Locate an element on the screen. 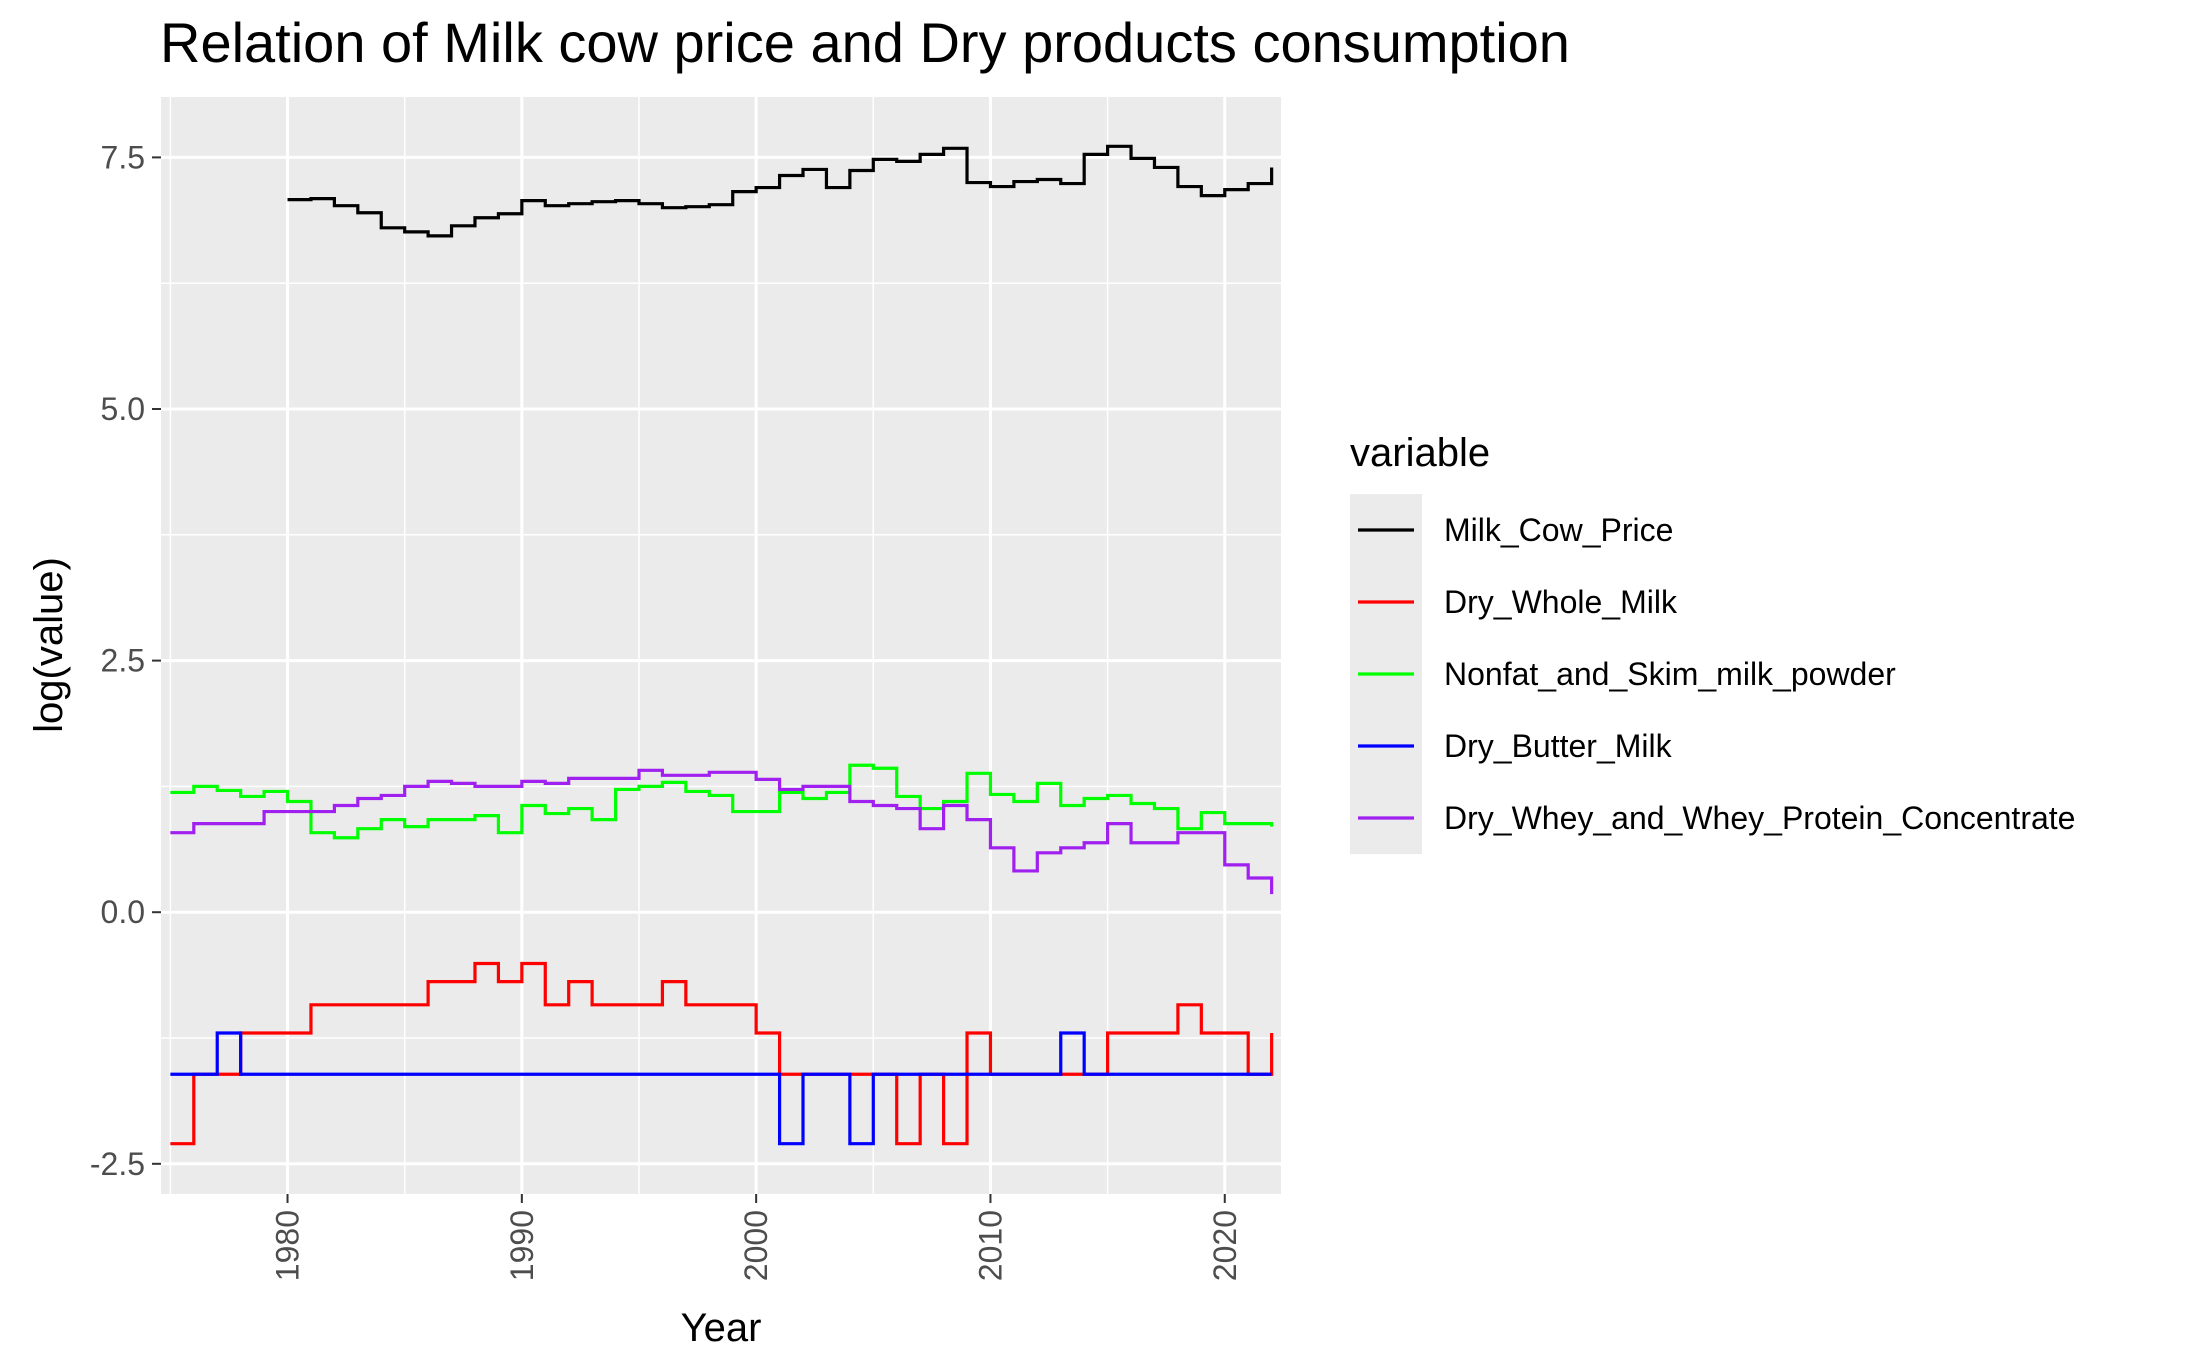 This screenshot has width=2196, height=1356. y-tick-label: -2.5 is located at coordinates (117, 1164).